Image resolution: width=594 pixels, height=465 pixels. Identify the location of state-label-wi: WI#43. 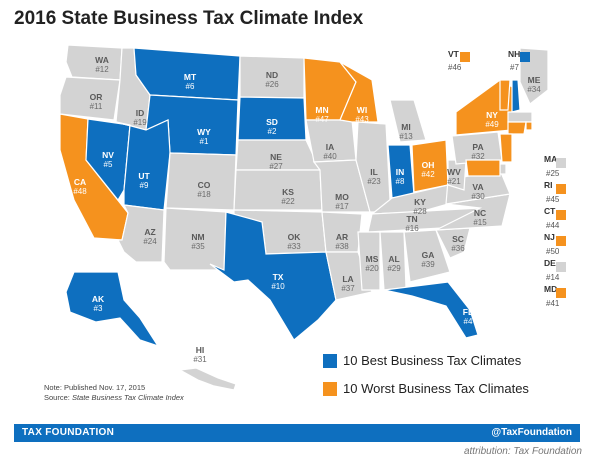
(362, 114).